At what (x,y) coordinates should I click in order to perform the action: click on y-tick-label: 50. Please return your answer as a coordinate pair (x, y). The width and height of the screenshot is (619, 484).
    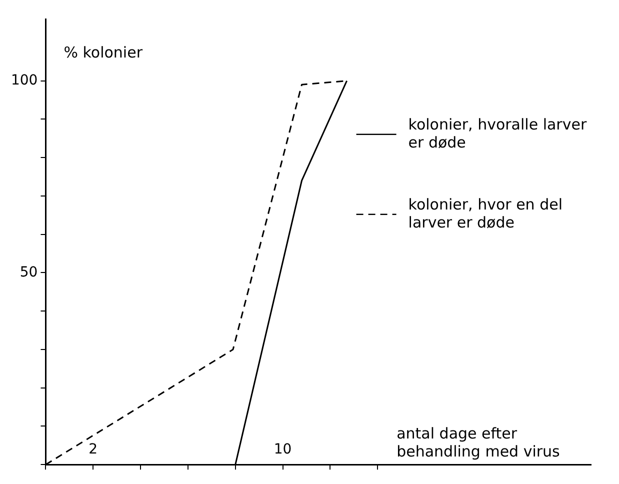
    Looking at the image, I should click on (29, 272).